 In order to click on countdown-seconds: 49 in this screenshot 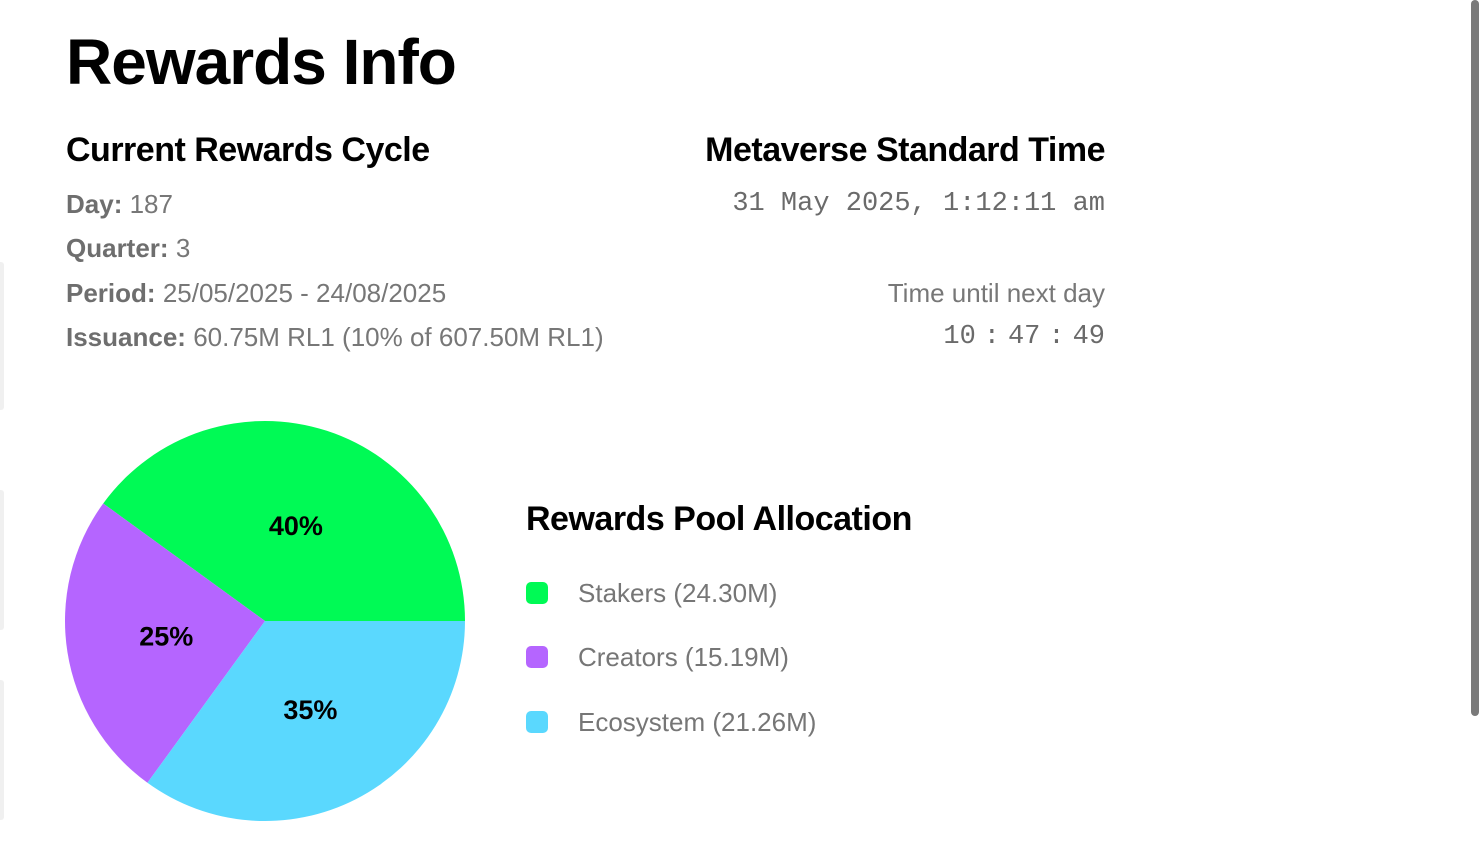, I will do `click(1088, 337)`.